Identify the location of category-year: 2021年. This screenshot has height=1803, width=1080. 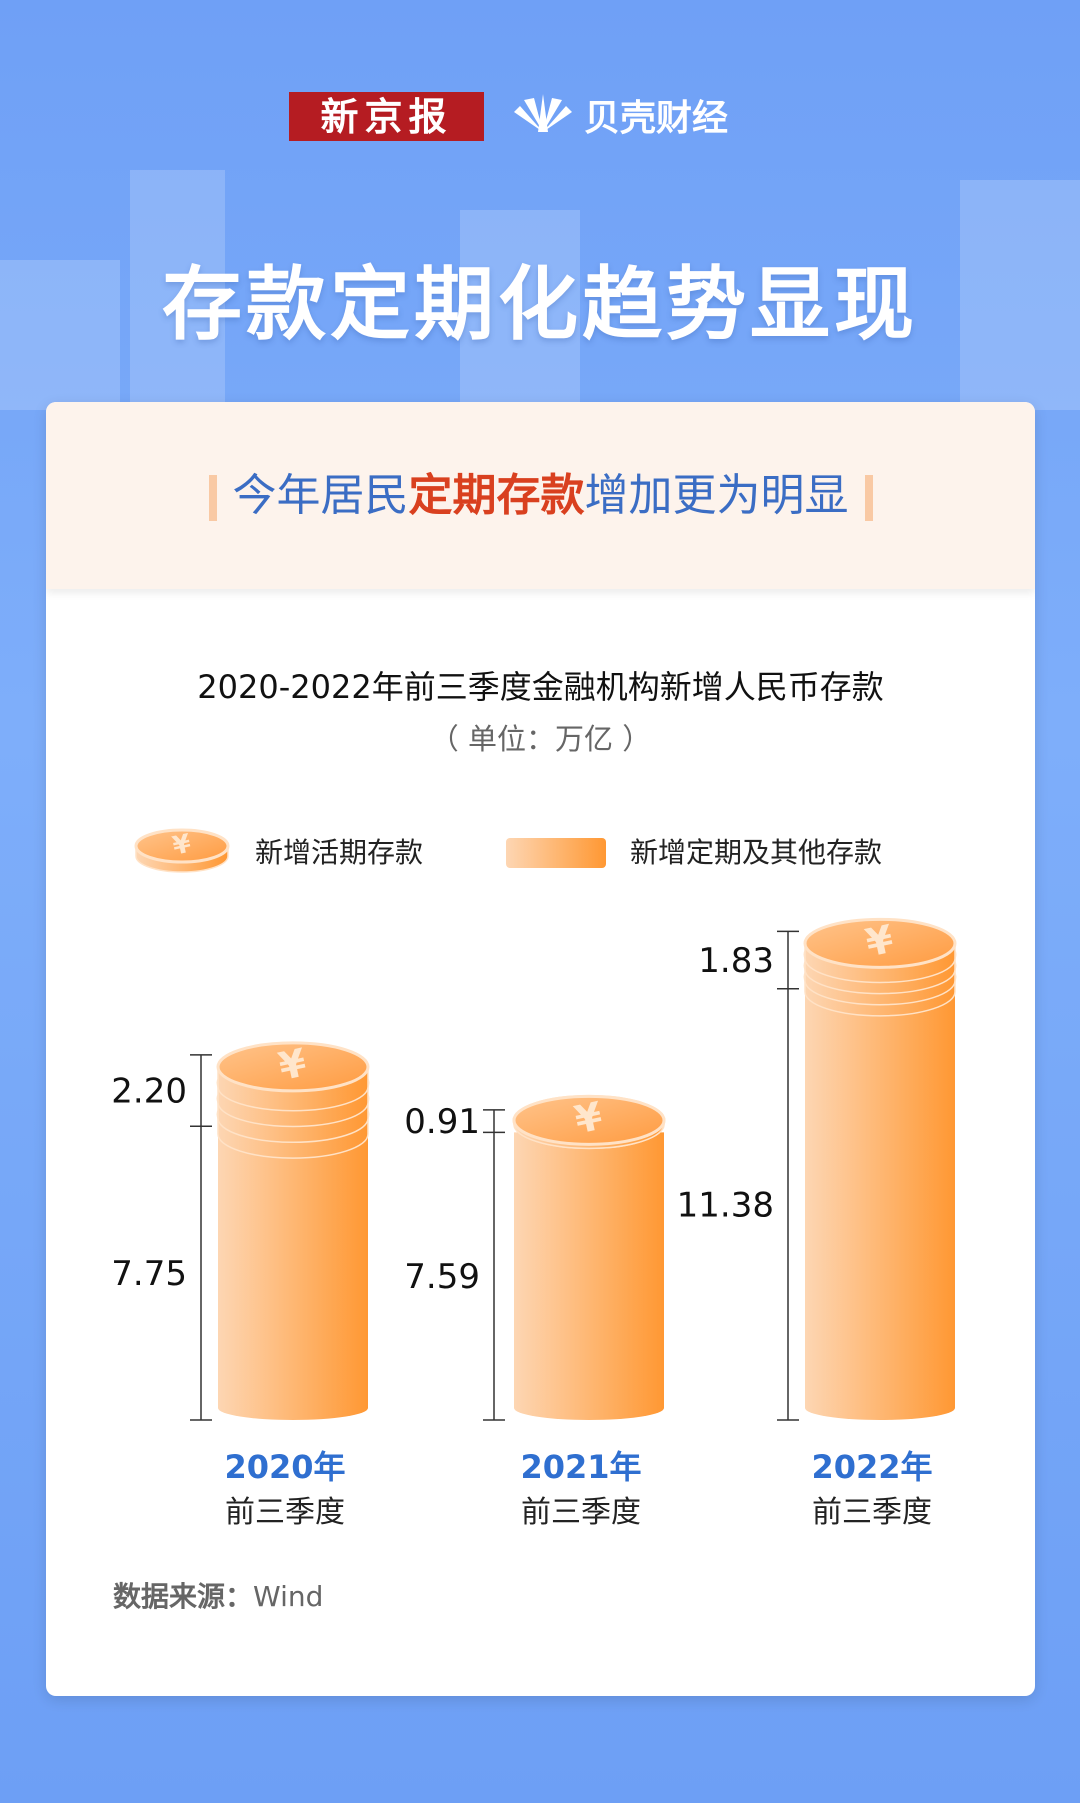
(580, 1467).